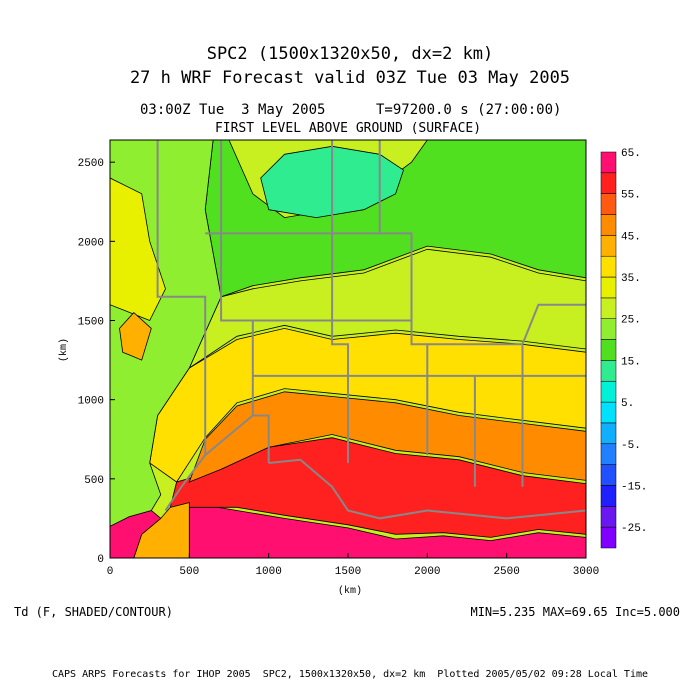 The width and height of the screenshot is (700, 700). I want to click on colorbar-label: 65., so click(631, 154).